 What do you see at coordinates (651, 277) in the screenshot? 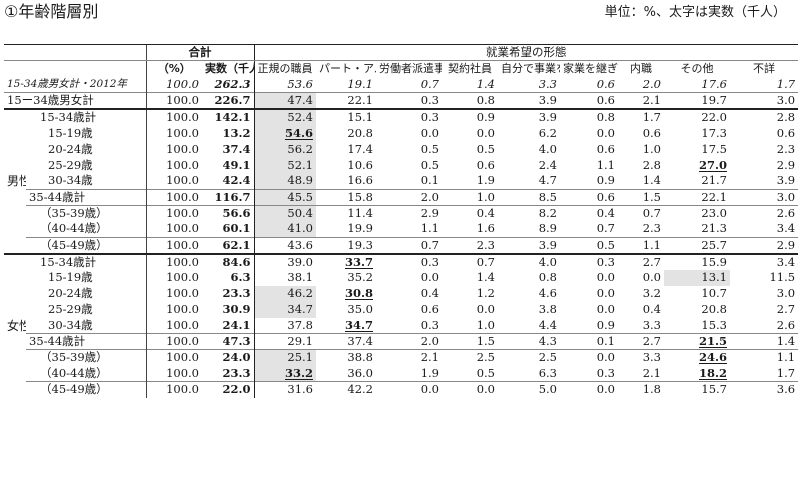
I see `value-cell-home-work: 0.0` at bounding box center [651, 277].